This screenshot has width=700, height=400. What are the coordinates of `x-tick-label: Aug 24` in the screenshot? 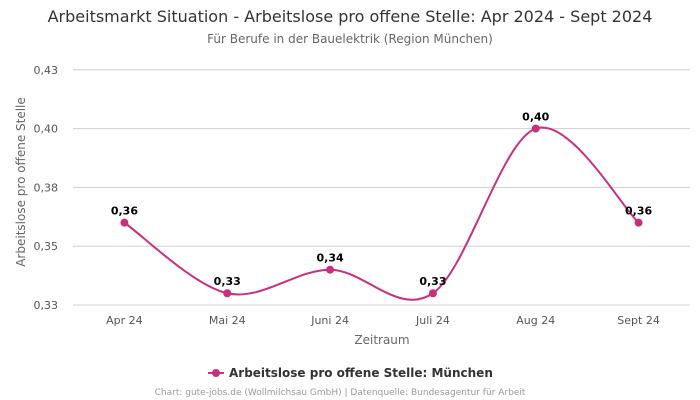 It's located at (535, 320).